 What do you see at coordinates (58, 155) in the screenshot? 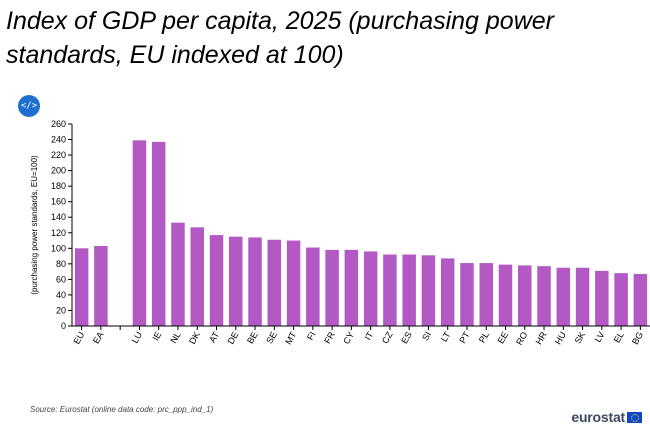
I see `y-tick-label: 220` at bounding box center [58, 155].